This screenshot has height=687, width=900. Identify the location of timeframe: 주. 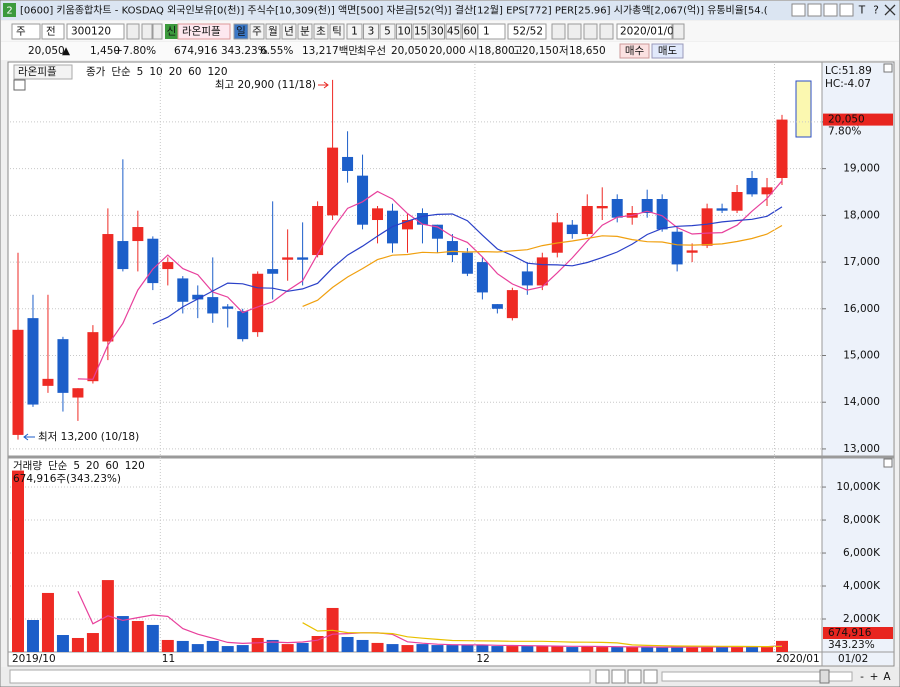
(257, 32).